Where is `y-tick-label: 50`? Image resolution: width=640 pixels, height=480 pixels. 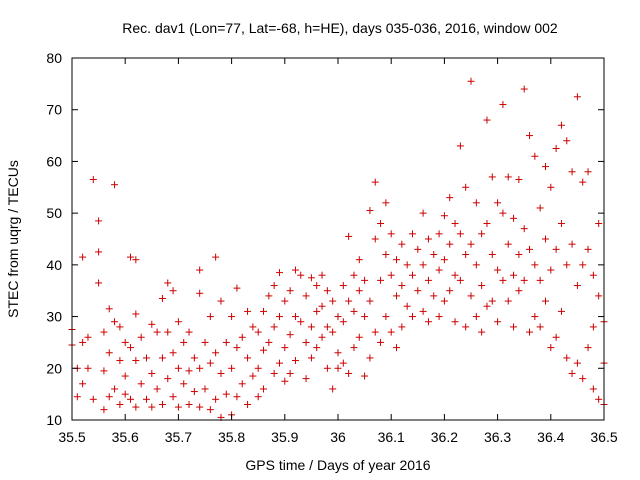
y-tick-label: 50 is located at coordinates (54, 213).